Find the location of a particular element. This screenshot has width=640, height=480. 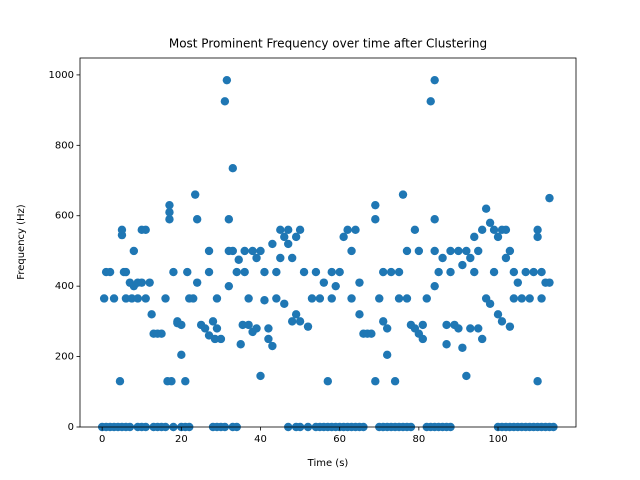

y-tick-label: 400 is located at coordinates (64, 286).